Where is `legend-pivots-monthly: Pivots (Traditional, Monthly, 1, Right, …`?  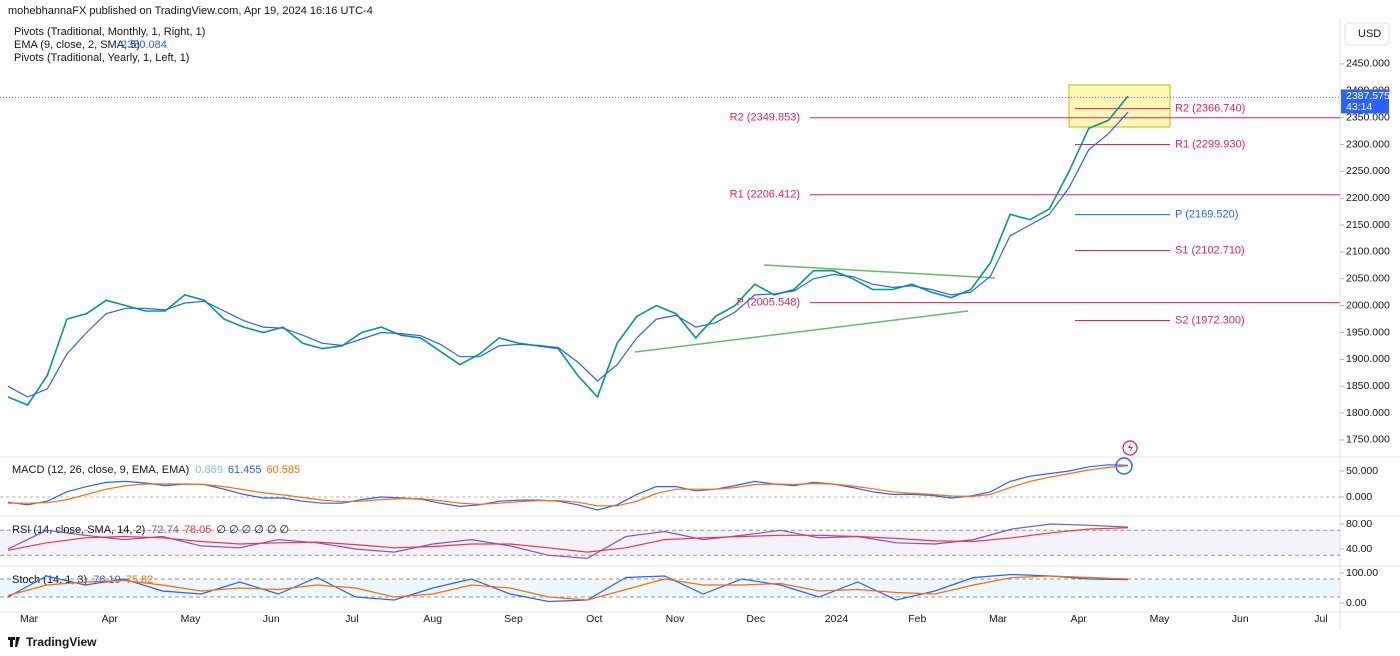
legend-pivots-monthly: Pivots (Traditional, Monthly, 1, Right, … is located at coordinates (109, 32).